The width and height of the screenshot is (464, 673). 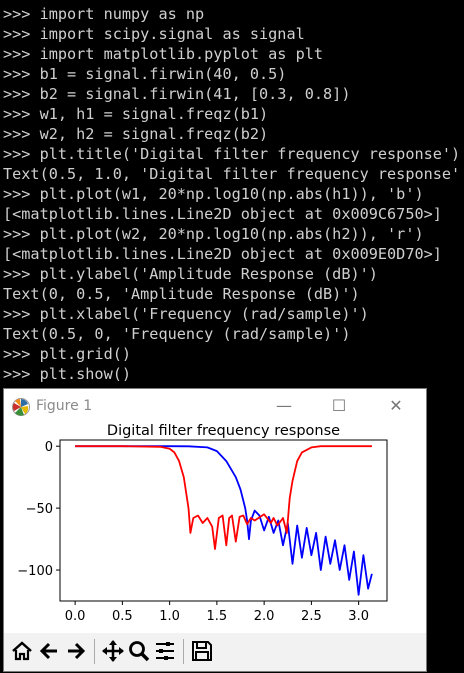 I want to click on back-arrow-icon, so click(x=48, y=651).